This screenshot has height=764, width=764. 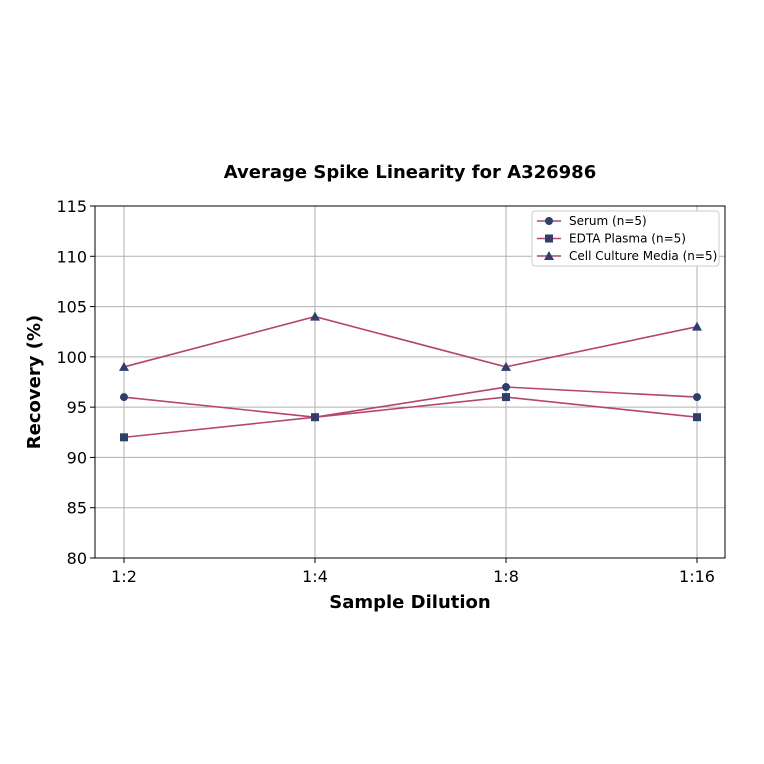 I want to click on x-tick-label: 1:16, so click(x=697, y=576).